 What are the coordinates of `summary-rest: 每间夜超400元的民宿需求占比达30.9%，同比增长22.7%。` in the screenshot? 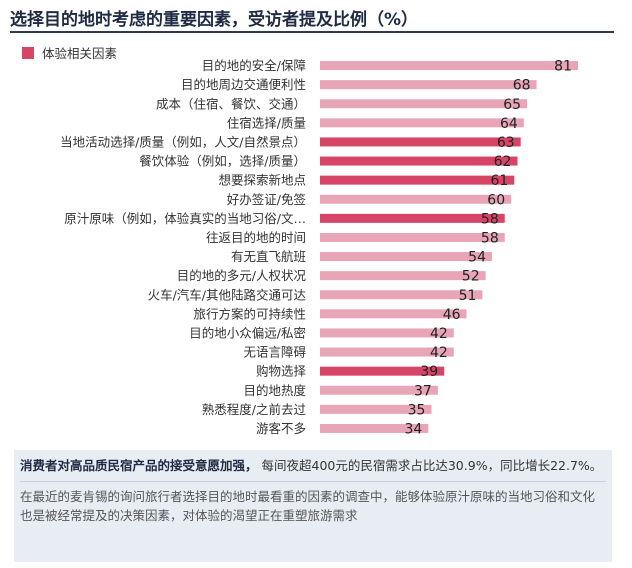 It's located at (432, 465).